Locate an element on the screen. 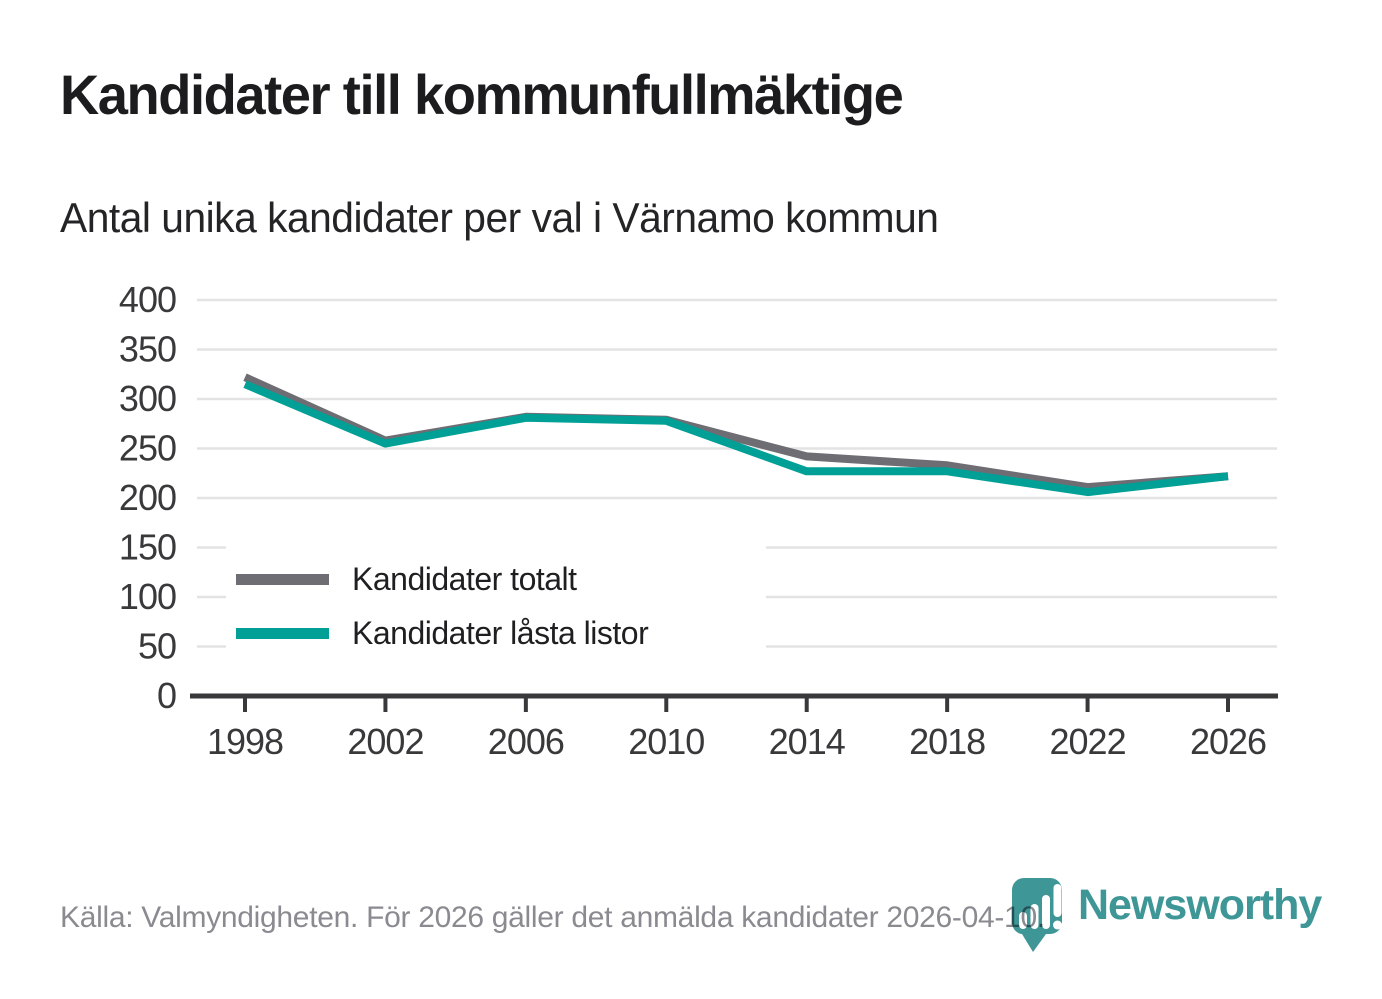 The height and width of the screenshot is (999, 1382). series-line-lasta-listor is located at coordinates (736, 438).